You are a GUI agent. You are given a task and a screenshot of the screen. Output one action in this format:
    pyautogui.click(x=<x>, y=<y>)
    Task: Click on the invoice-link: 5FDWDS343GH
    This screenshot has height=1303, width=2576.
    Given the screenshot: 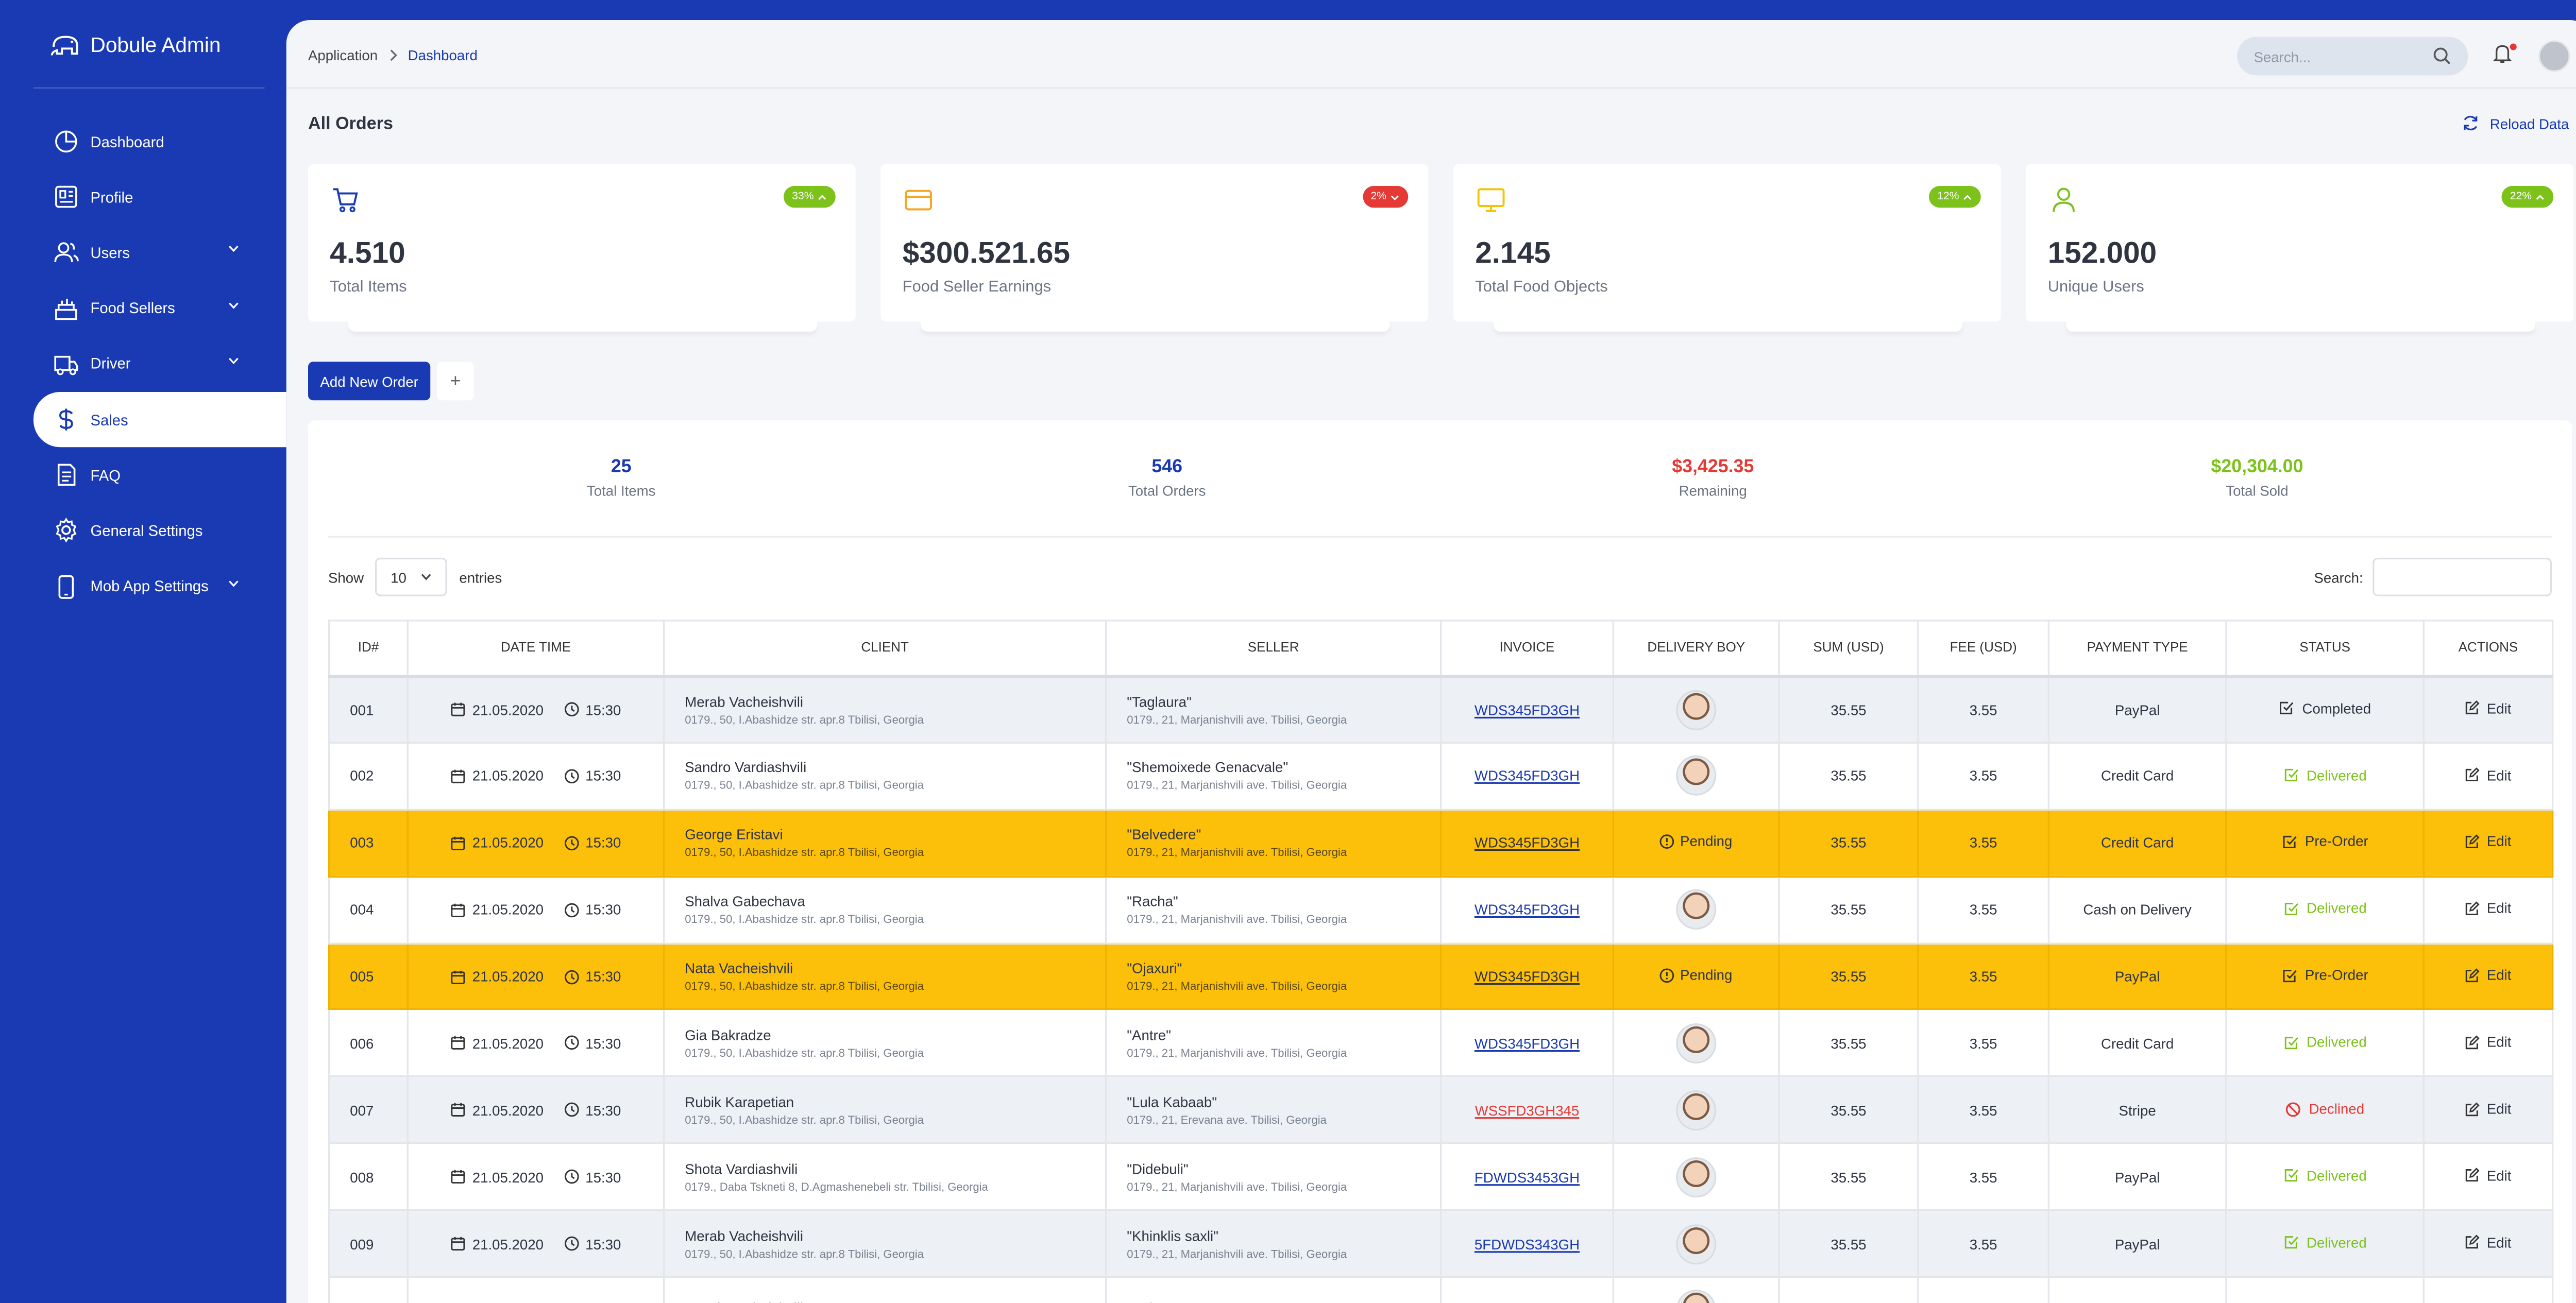 What is the action you would take?
    pyautogui.click(x=1527, y=1244)
    